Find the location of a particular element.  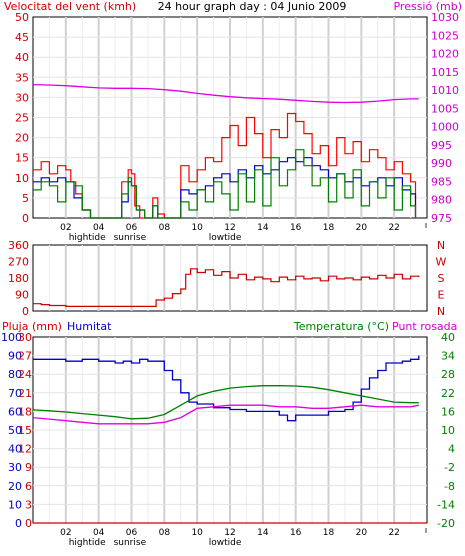

pressure-y-tick-975: 975 is located at coordinates (441, 218).